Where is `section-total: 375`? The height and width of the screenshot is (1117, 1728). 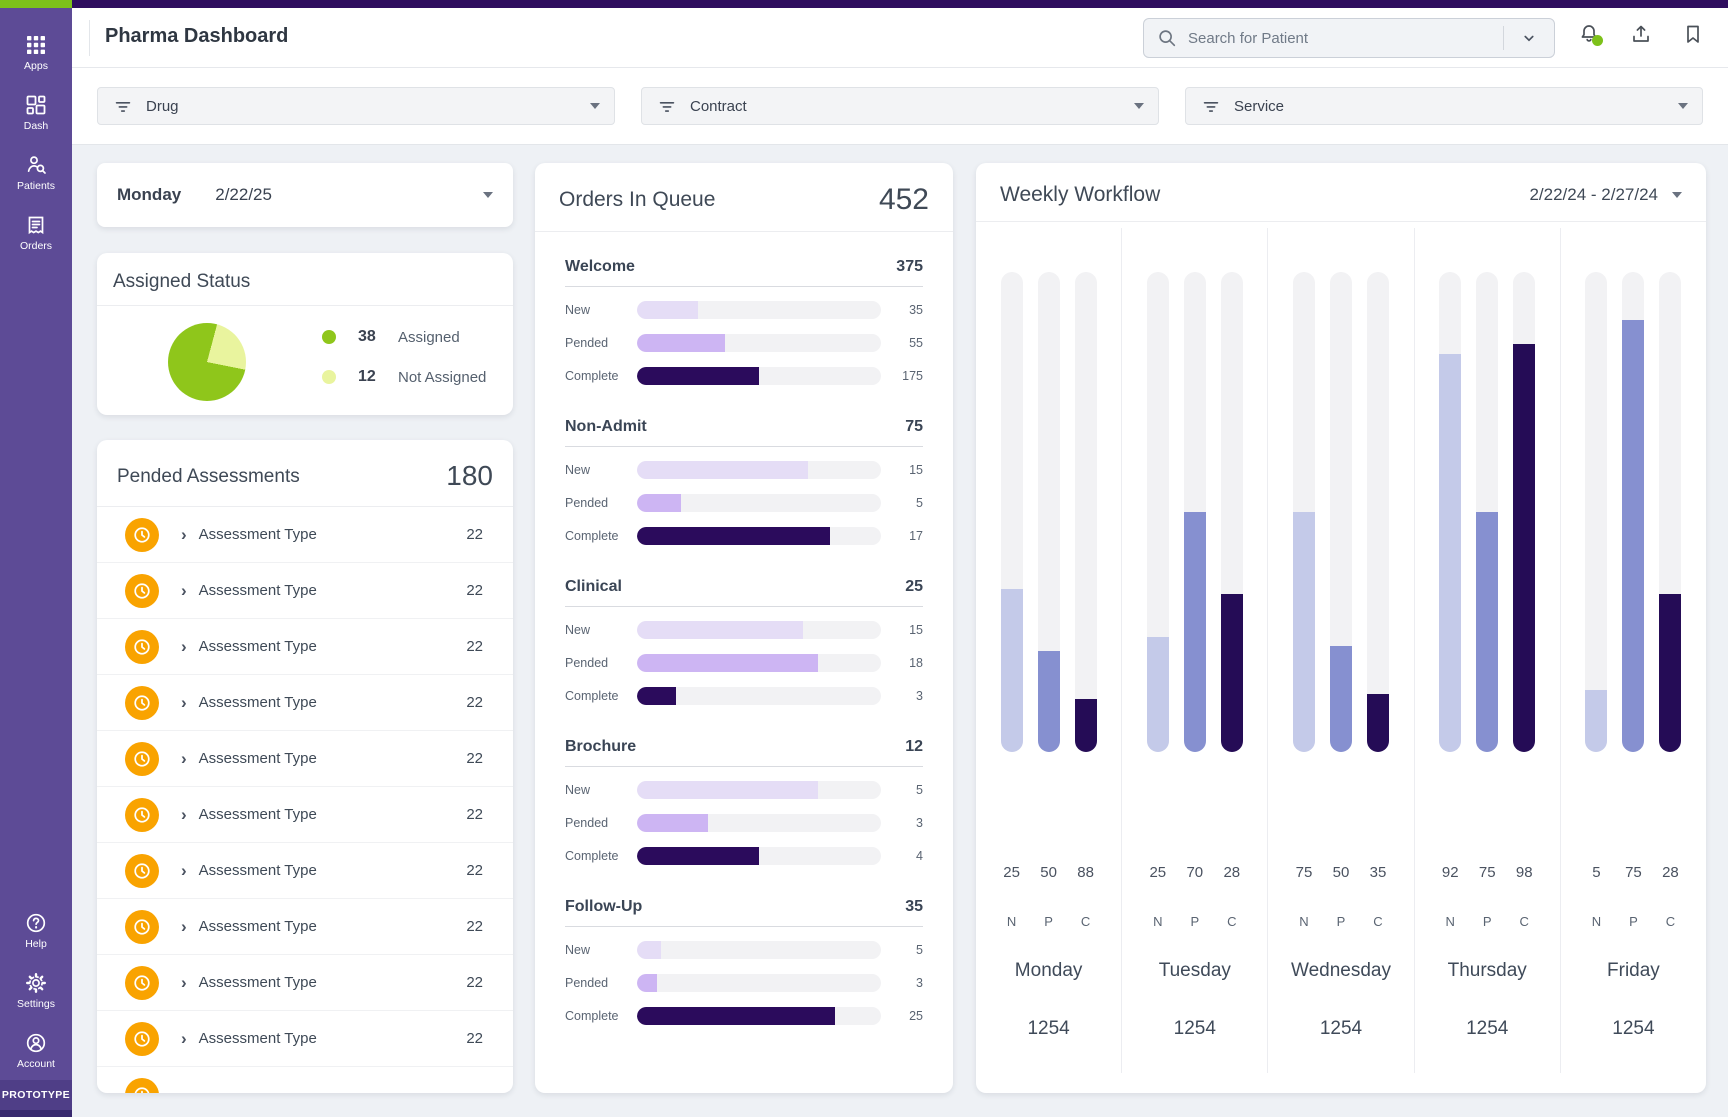
section-total: 375 is located at coordinates (909, 266).